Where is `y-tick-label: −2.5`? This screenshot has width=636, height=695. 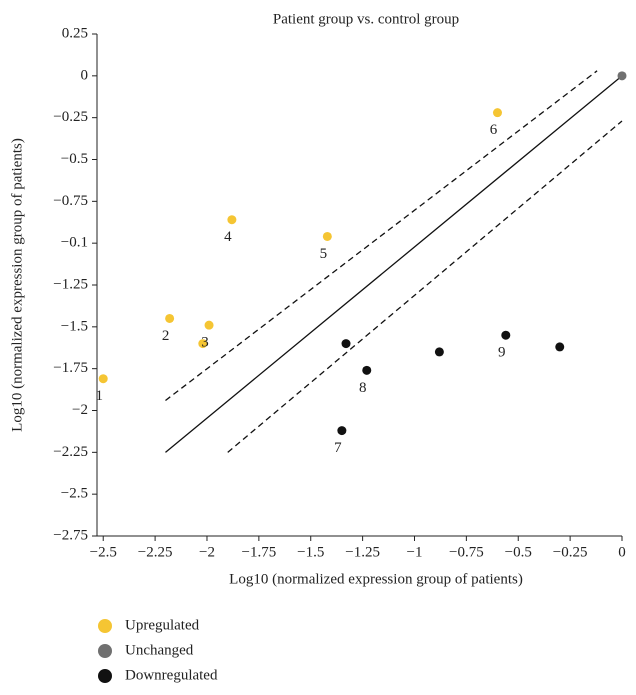 y-tick-label: −2.5 is located at coordinates (74, 494).